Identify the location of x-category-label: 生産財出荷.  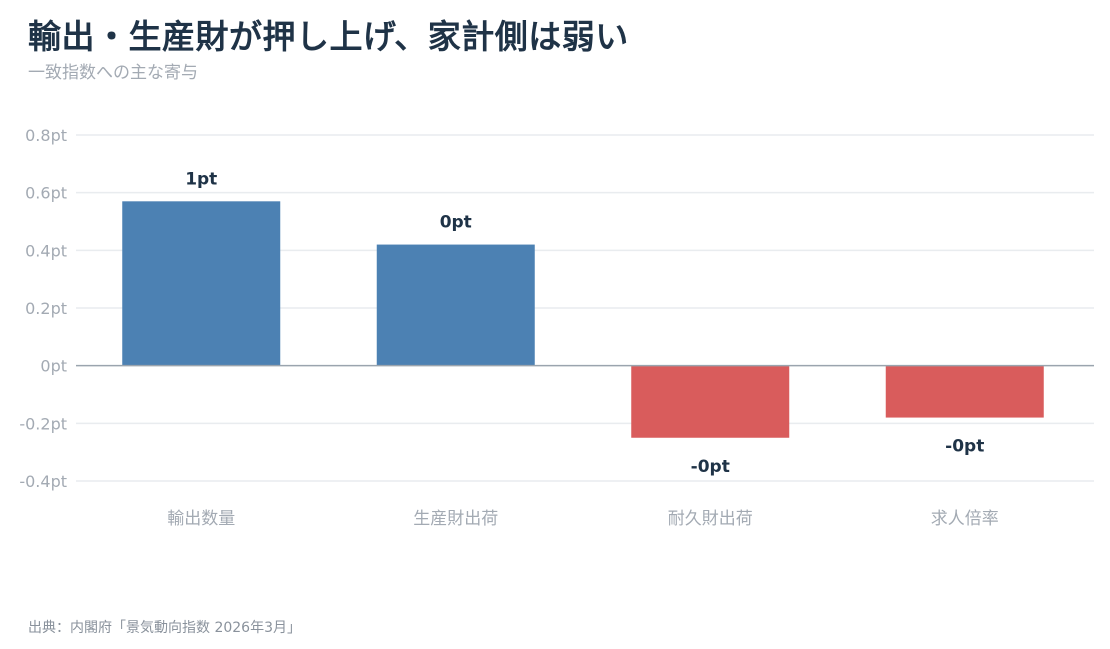
(455, 519).